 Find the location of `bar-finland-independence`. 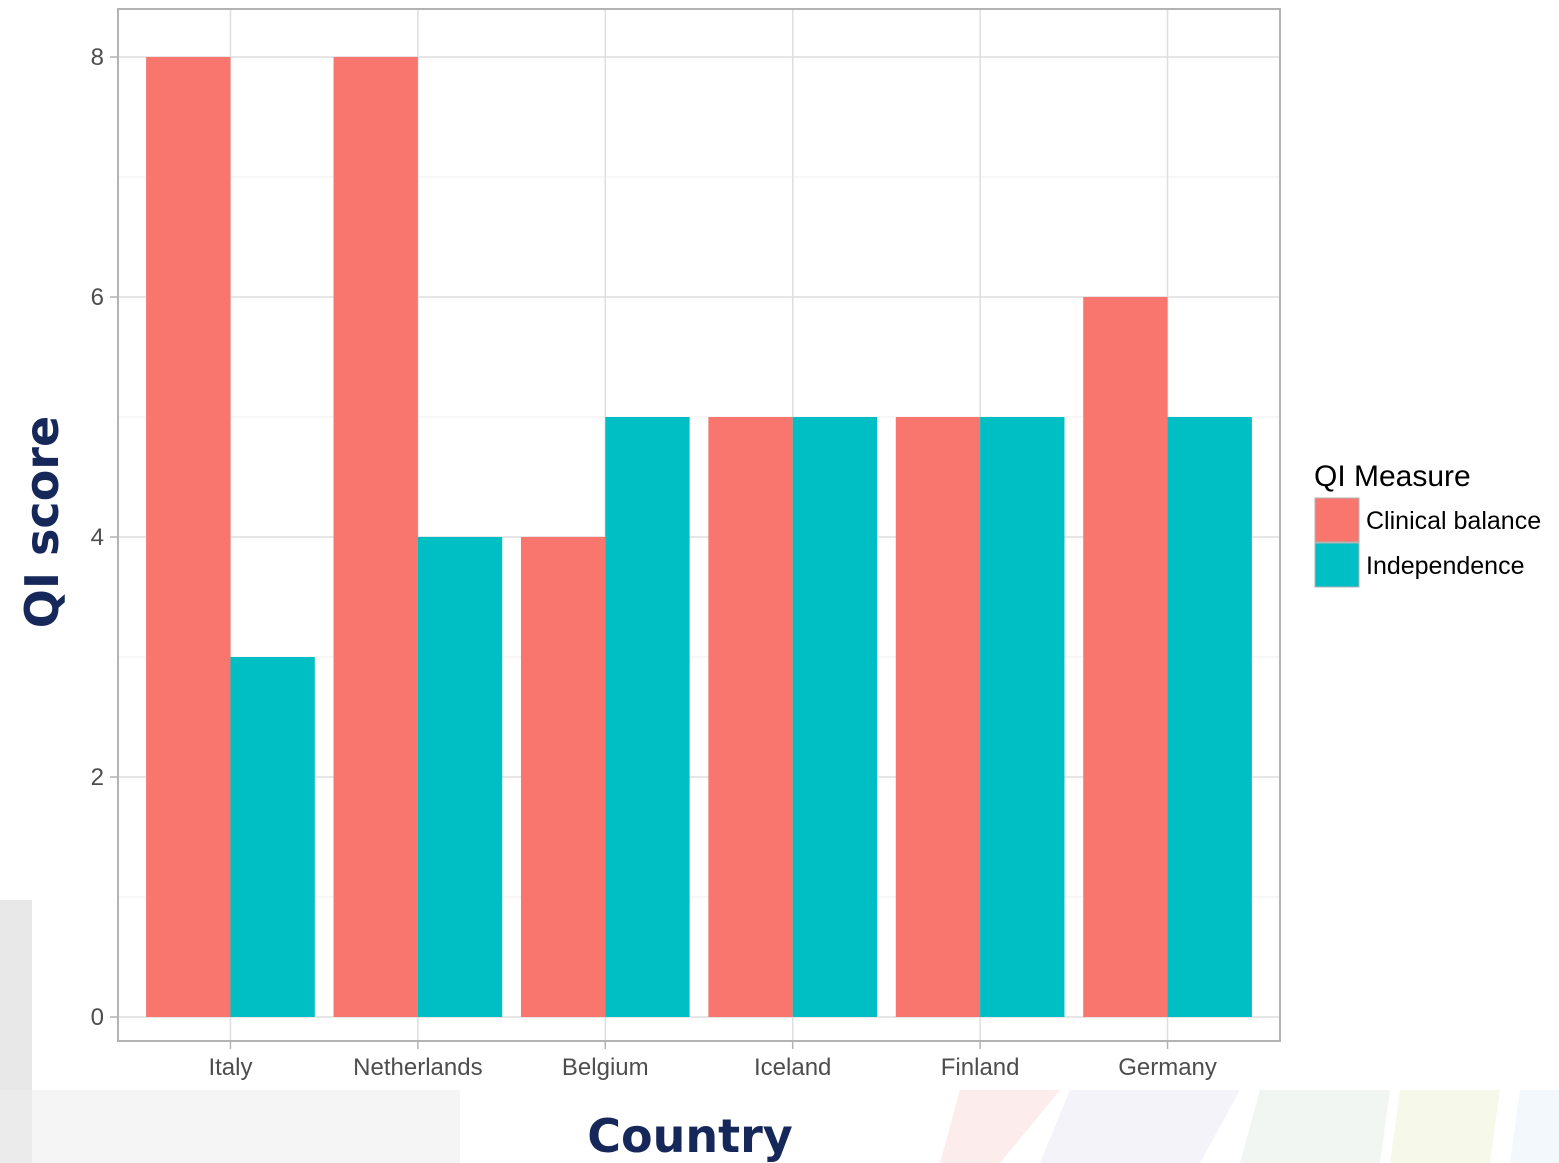

bar-finland-independence is located at coordinates (1022, 717).